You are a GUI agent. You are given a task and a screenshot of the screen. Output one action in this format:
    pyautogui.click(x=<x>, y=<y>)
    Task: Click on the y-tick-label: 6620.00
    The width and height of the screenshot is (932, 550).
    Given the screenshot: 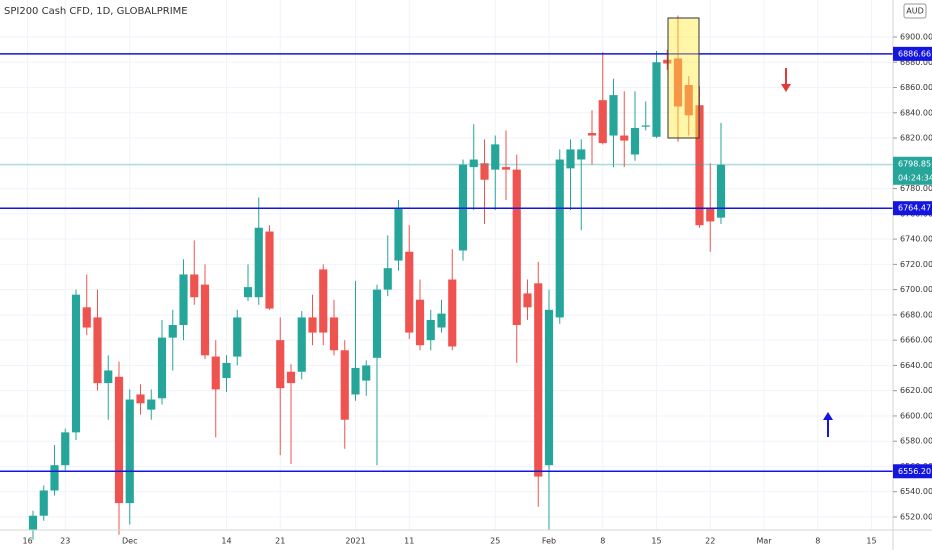 What is the action you would take?
    pyautogui.click(x=916, y=390)
    